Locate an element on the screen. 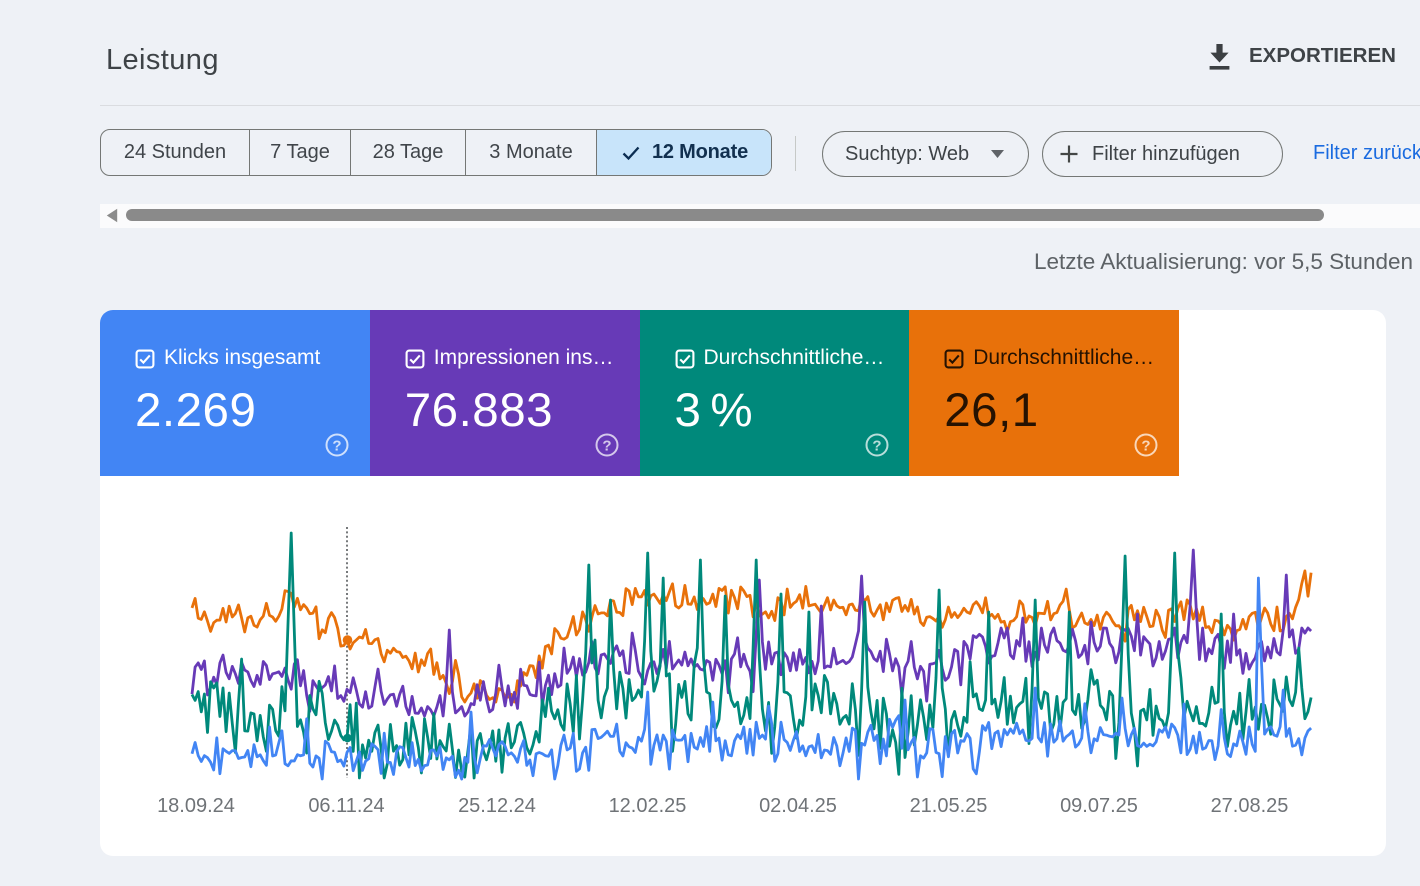  svg-text: 06.11.24 is located at coordinates (346, 806).